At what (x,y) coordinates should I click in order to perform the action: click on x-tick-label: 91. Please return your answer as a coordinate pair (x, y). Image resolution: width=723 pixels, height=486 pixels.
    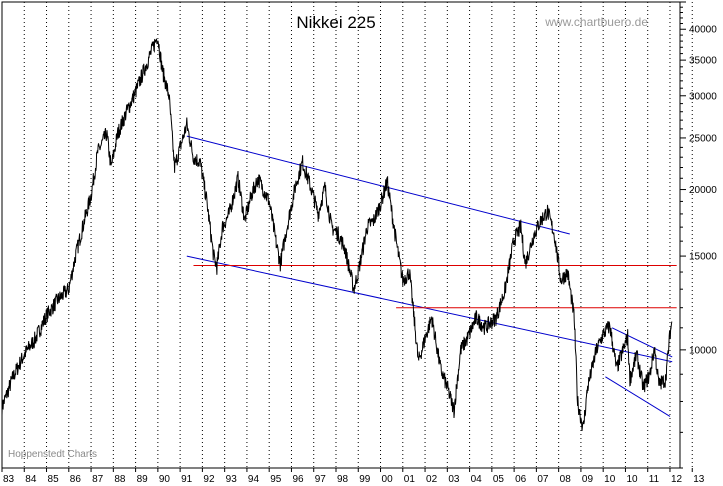
    Looking at the image, I should click on (187, 479).